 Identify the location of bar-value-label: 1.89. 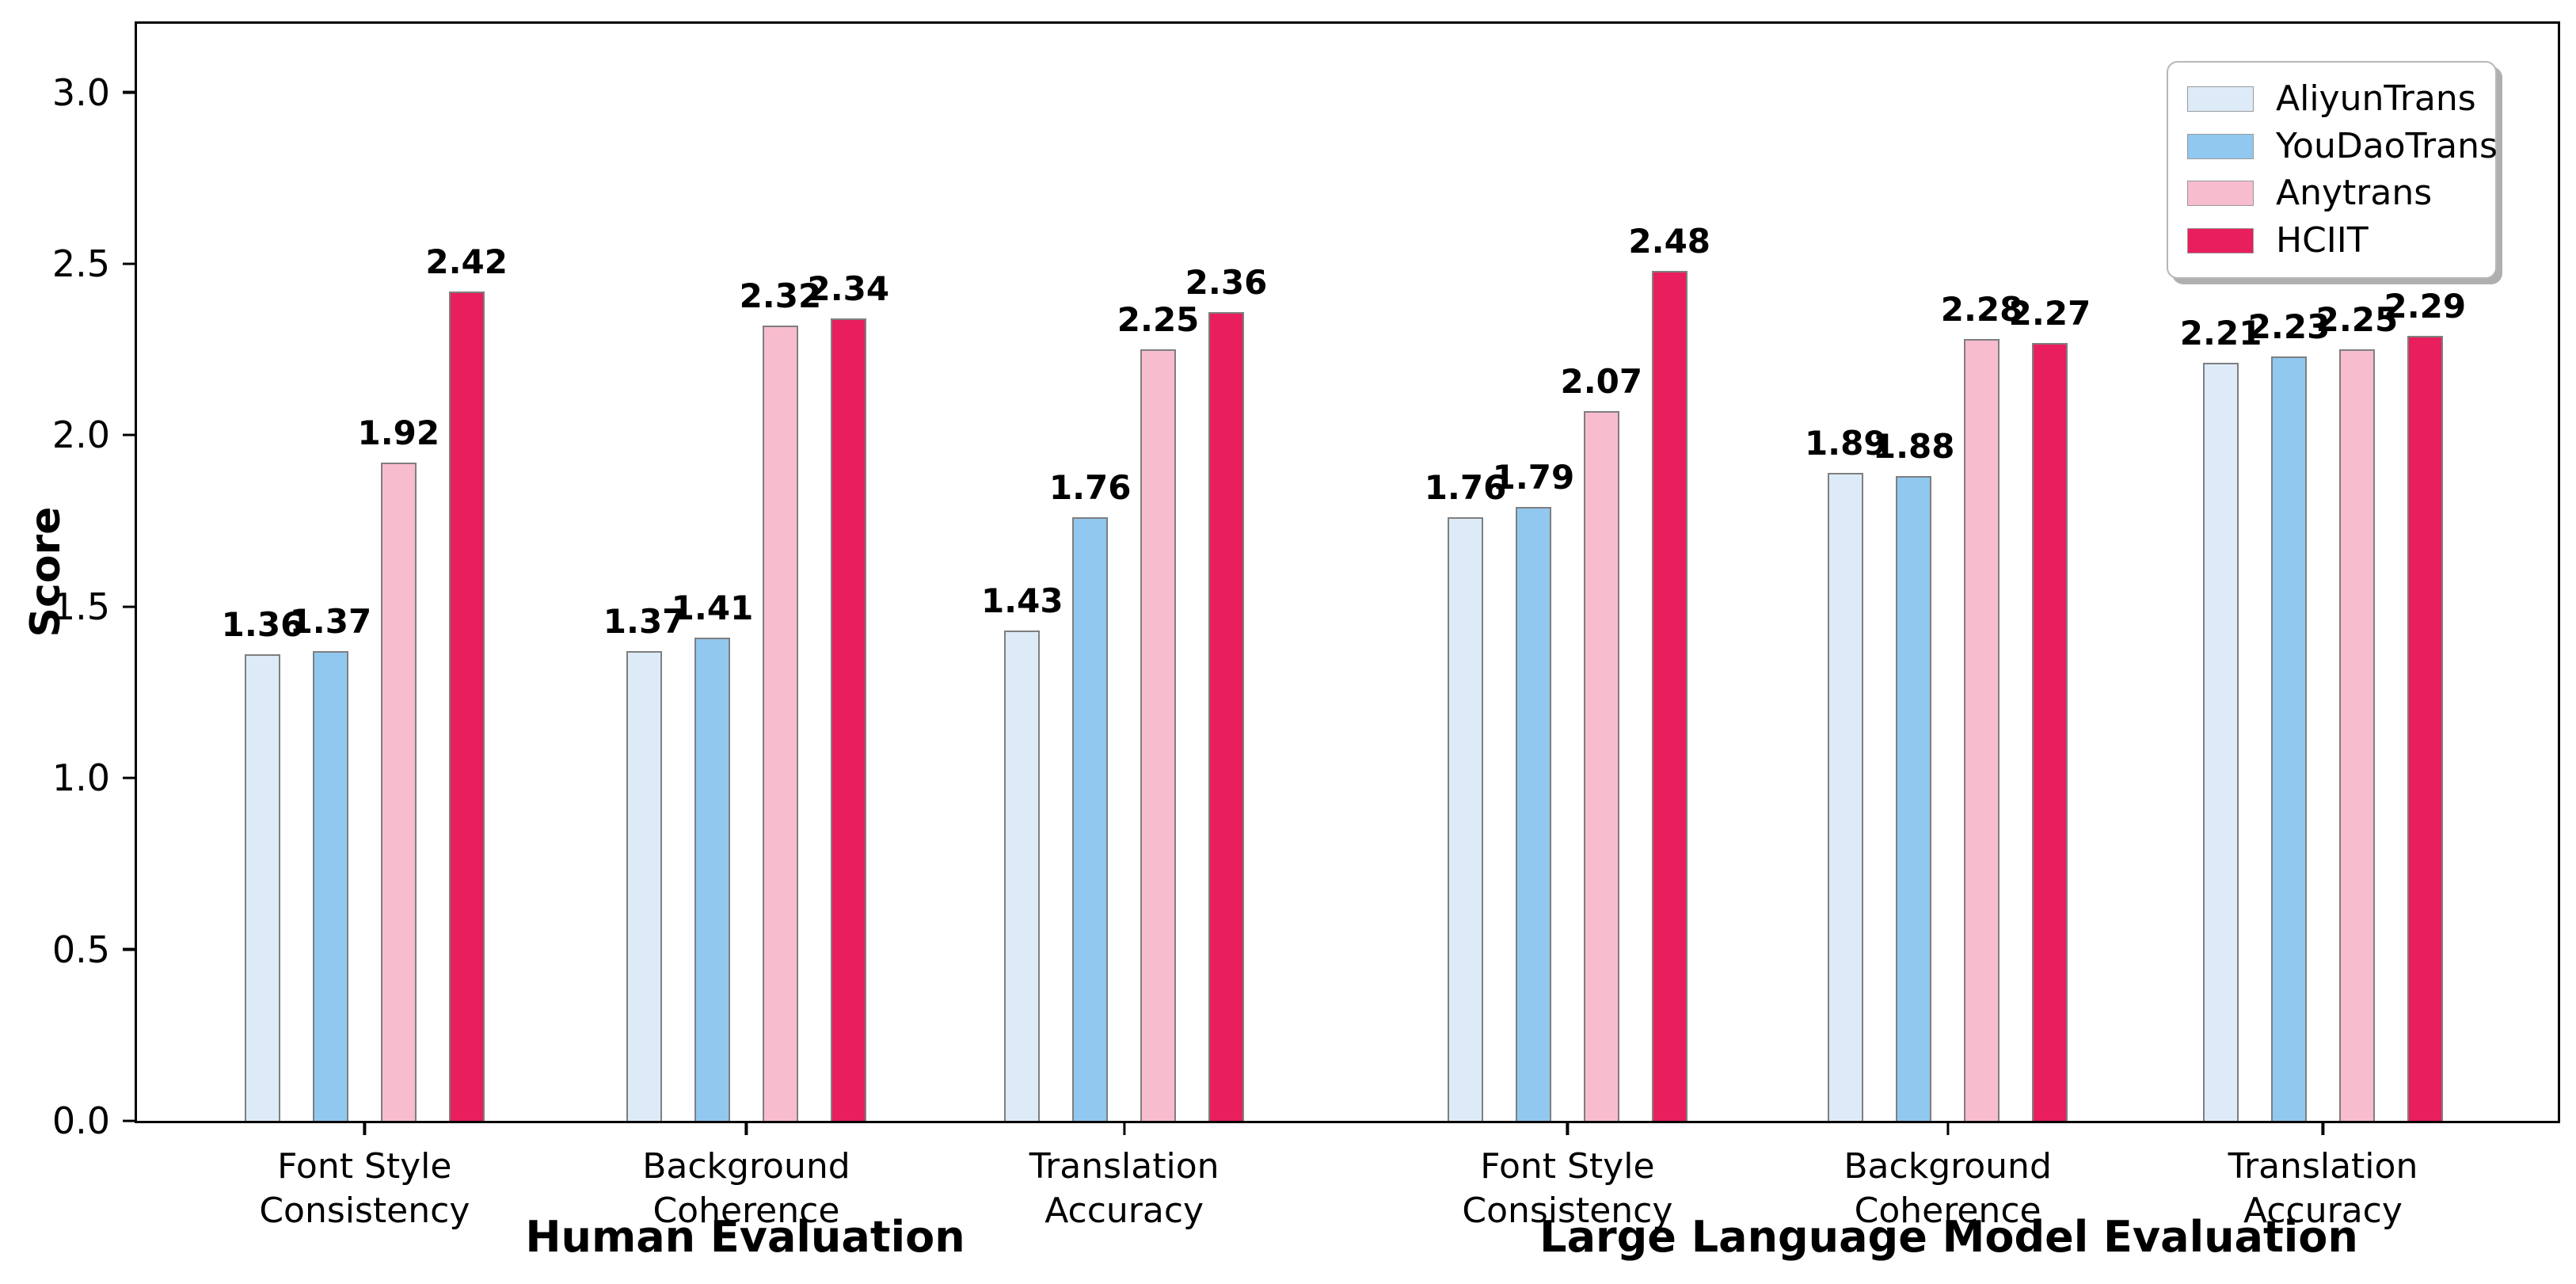
(1845, 443).